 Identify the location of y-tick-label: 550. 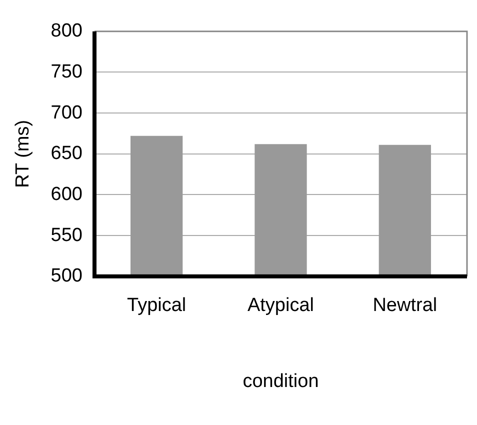
(66, 235).